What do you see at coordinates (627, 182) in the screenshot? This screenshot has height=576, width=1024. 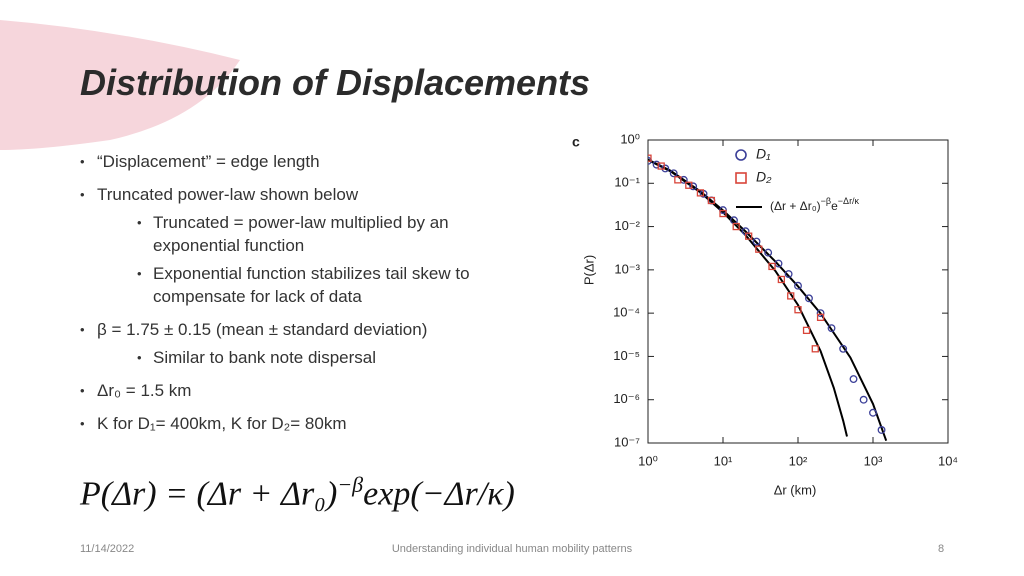 I see `y-tick-label: 10⁻¹` at bounding box center [627, 182].